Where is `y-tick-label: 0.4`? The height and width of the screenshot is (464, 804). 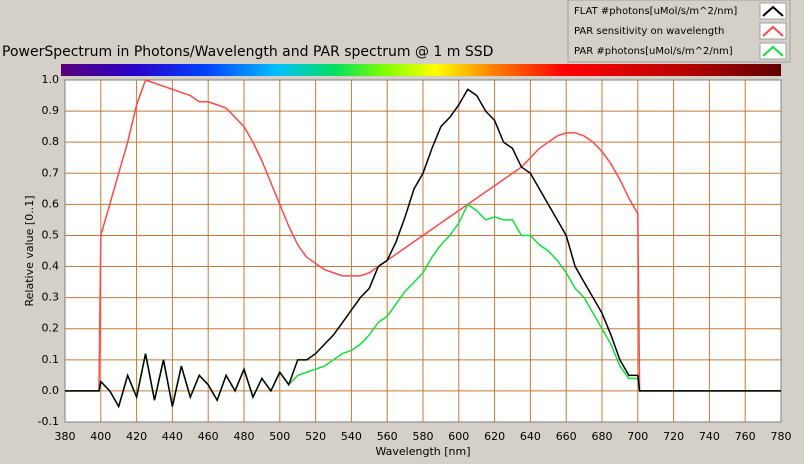 y-tick-label: 0.4 is located at coordinates (51, 266).